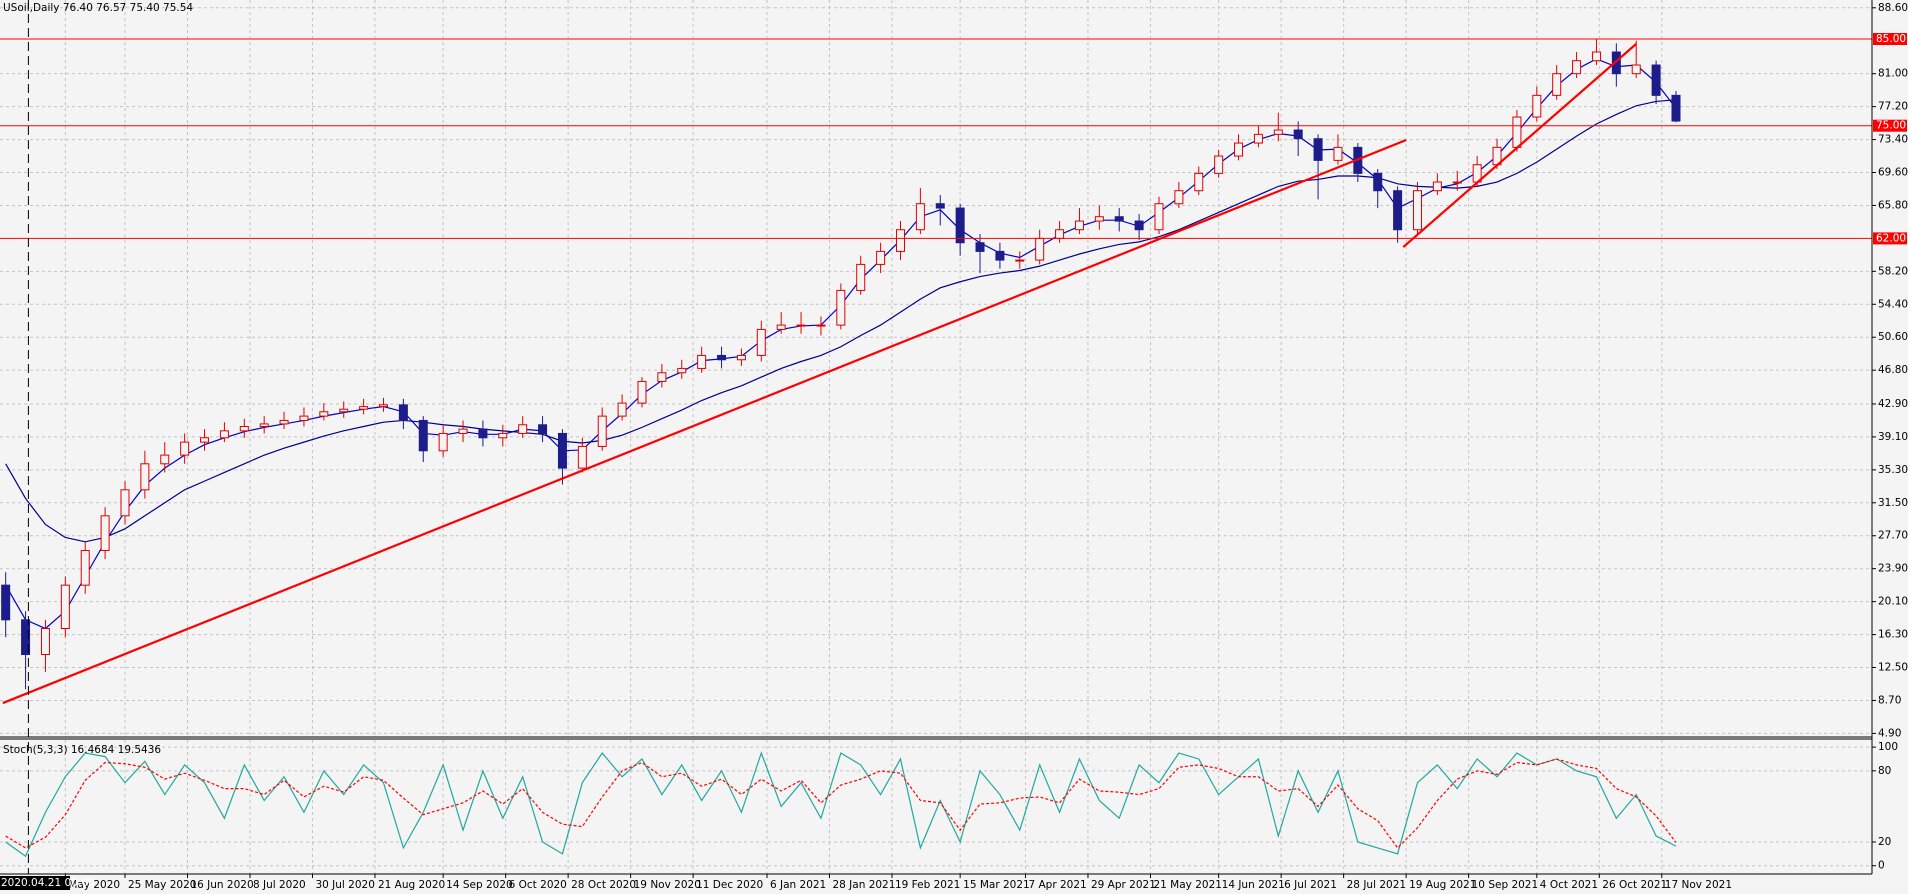 Image resolution: width=1908 pixels, height=894 pixels. Describe the element at coordinates (1893, 173) in the screenshot. I see `y-tick-label: 69.60` at that location.